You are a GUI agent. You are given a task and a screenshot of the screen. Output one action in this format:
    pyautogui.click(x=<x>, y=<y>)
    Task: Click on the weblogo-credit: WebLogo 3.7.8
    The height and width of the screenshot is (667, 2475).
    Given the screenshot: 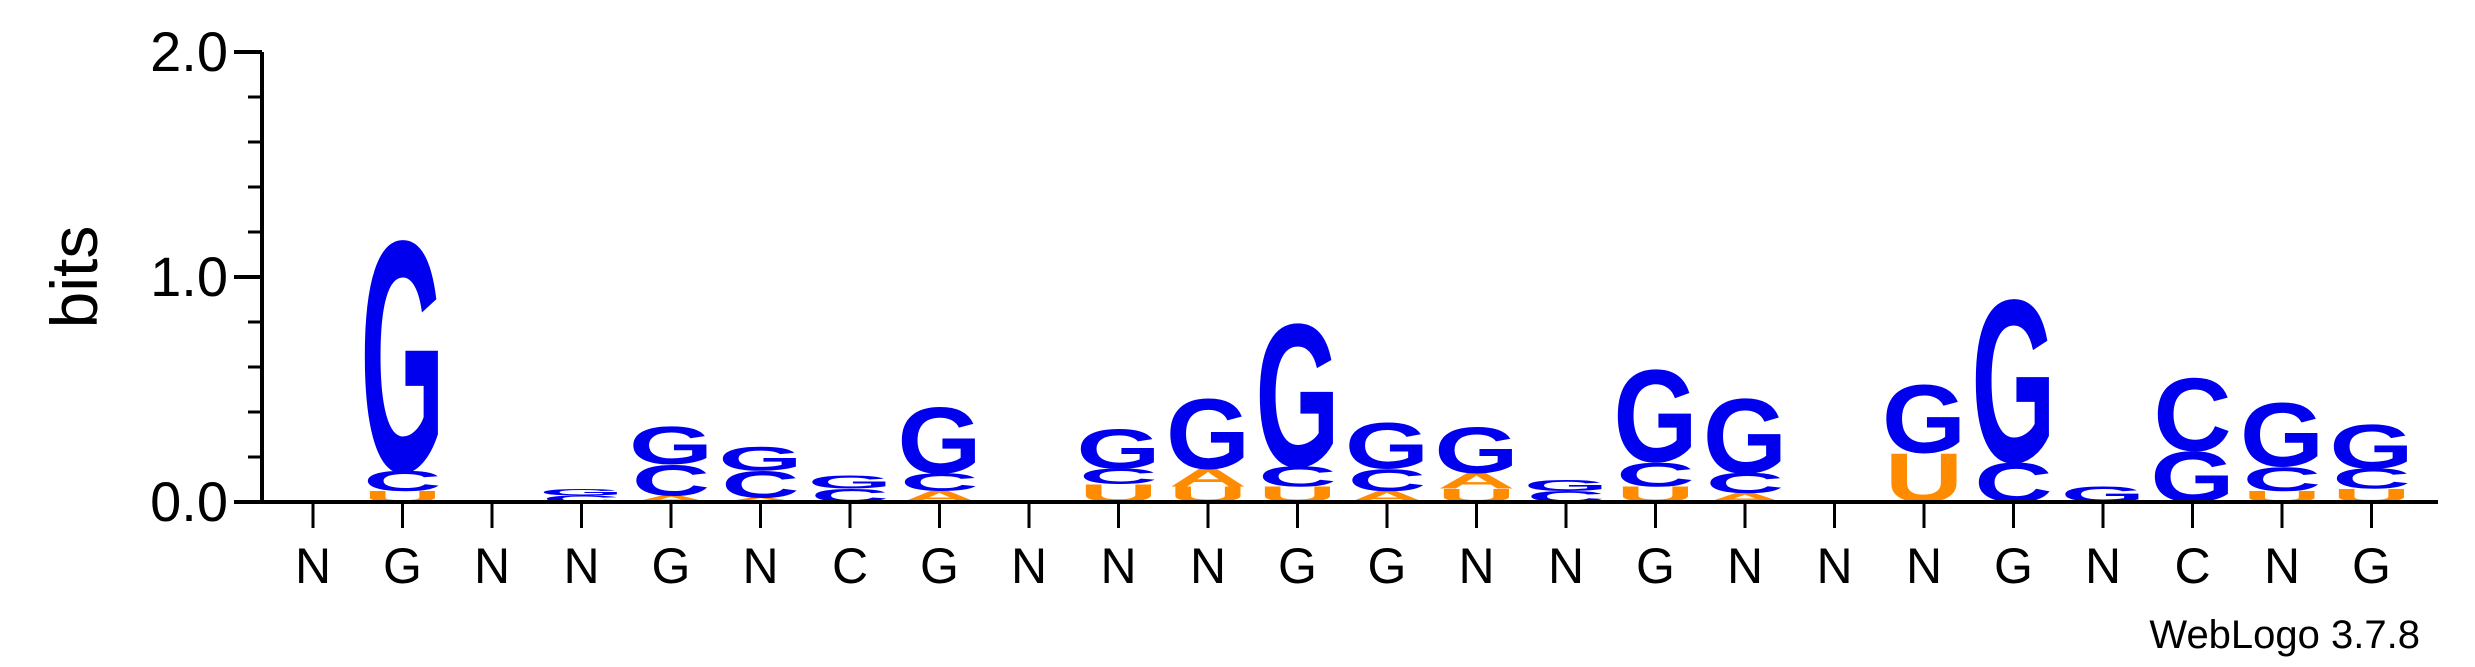 What is the action you would take?
    pyautogui.click(x=2284, y=635)
    